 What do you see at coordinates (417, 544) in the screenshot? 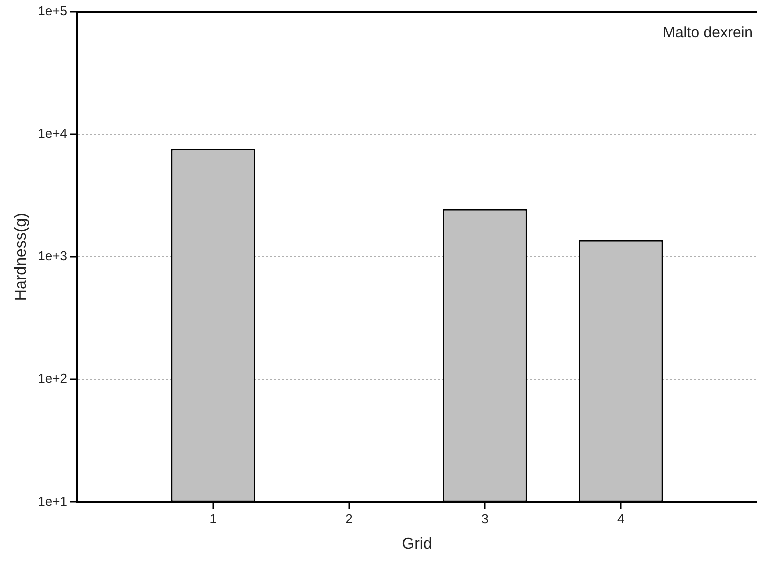
I see `x-axis-title: Grid` at bounding box center [417, 544].